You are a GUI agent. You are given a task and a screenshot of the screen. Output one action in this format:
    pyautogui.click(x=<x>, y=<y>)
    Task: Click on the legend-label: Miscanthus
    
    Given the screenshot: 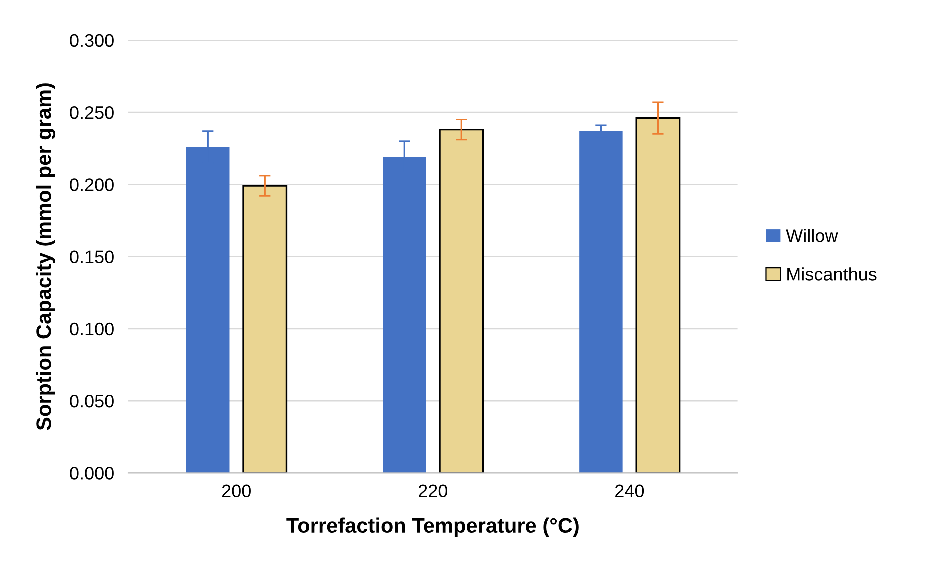 What is the action you would take?
    pyautogui.click(x=832, y=274)
    